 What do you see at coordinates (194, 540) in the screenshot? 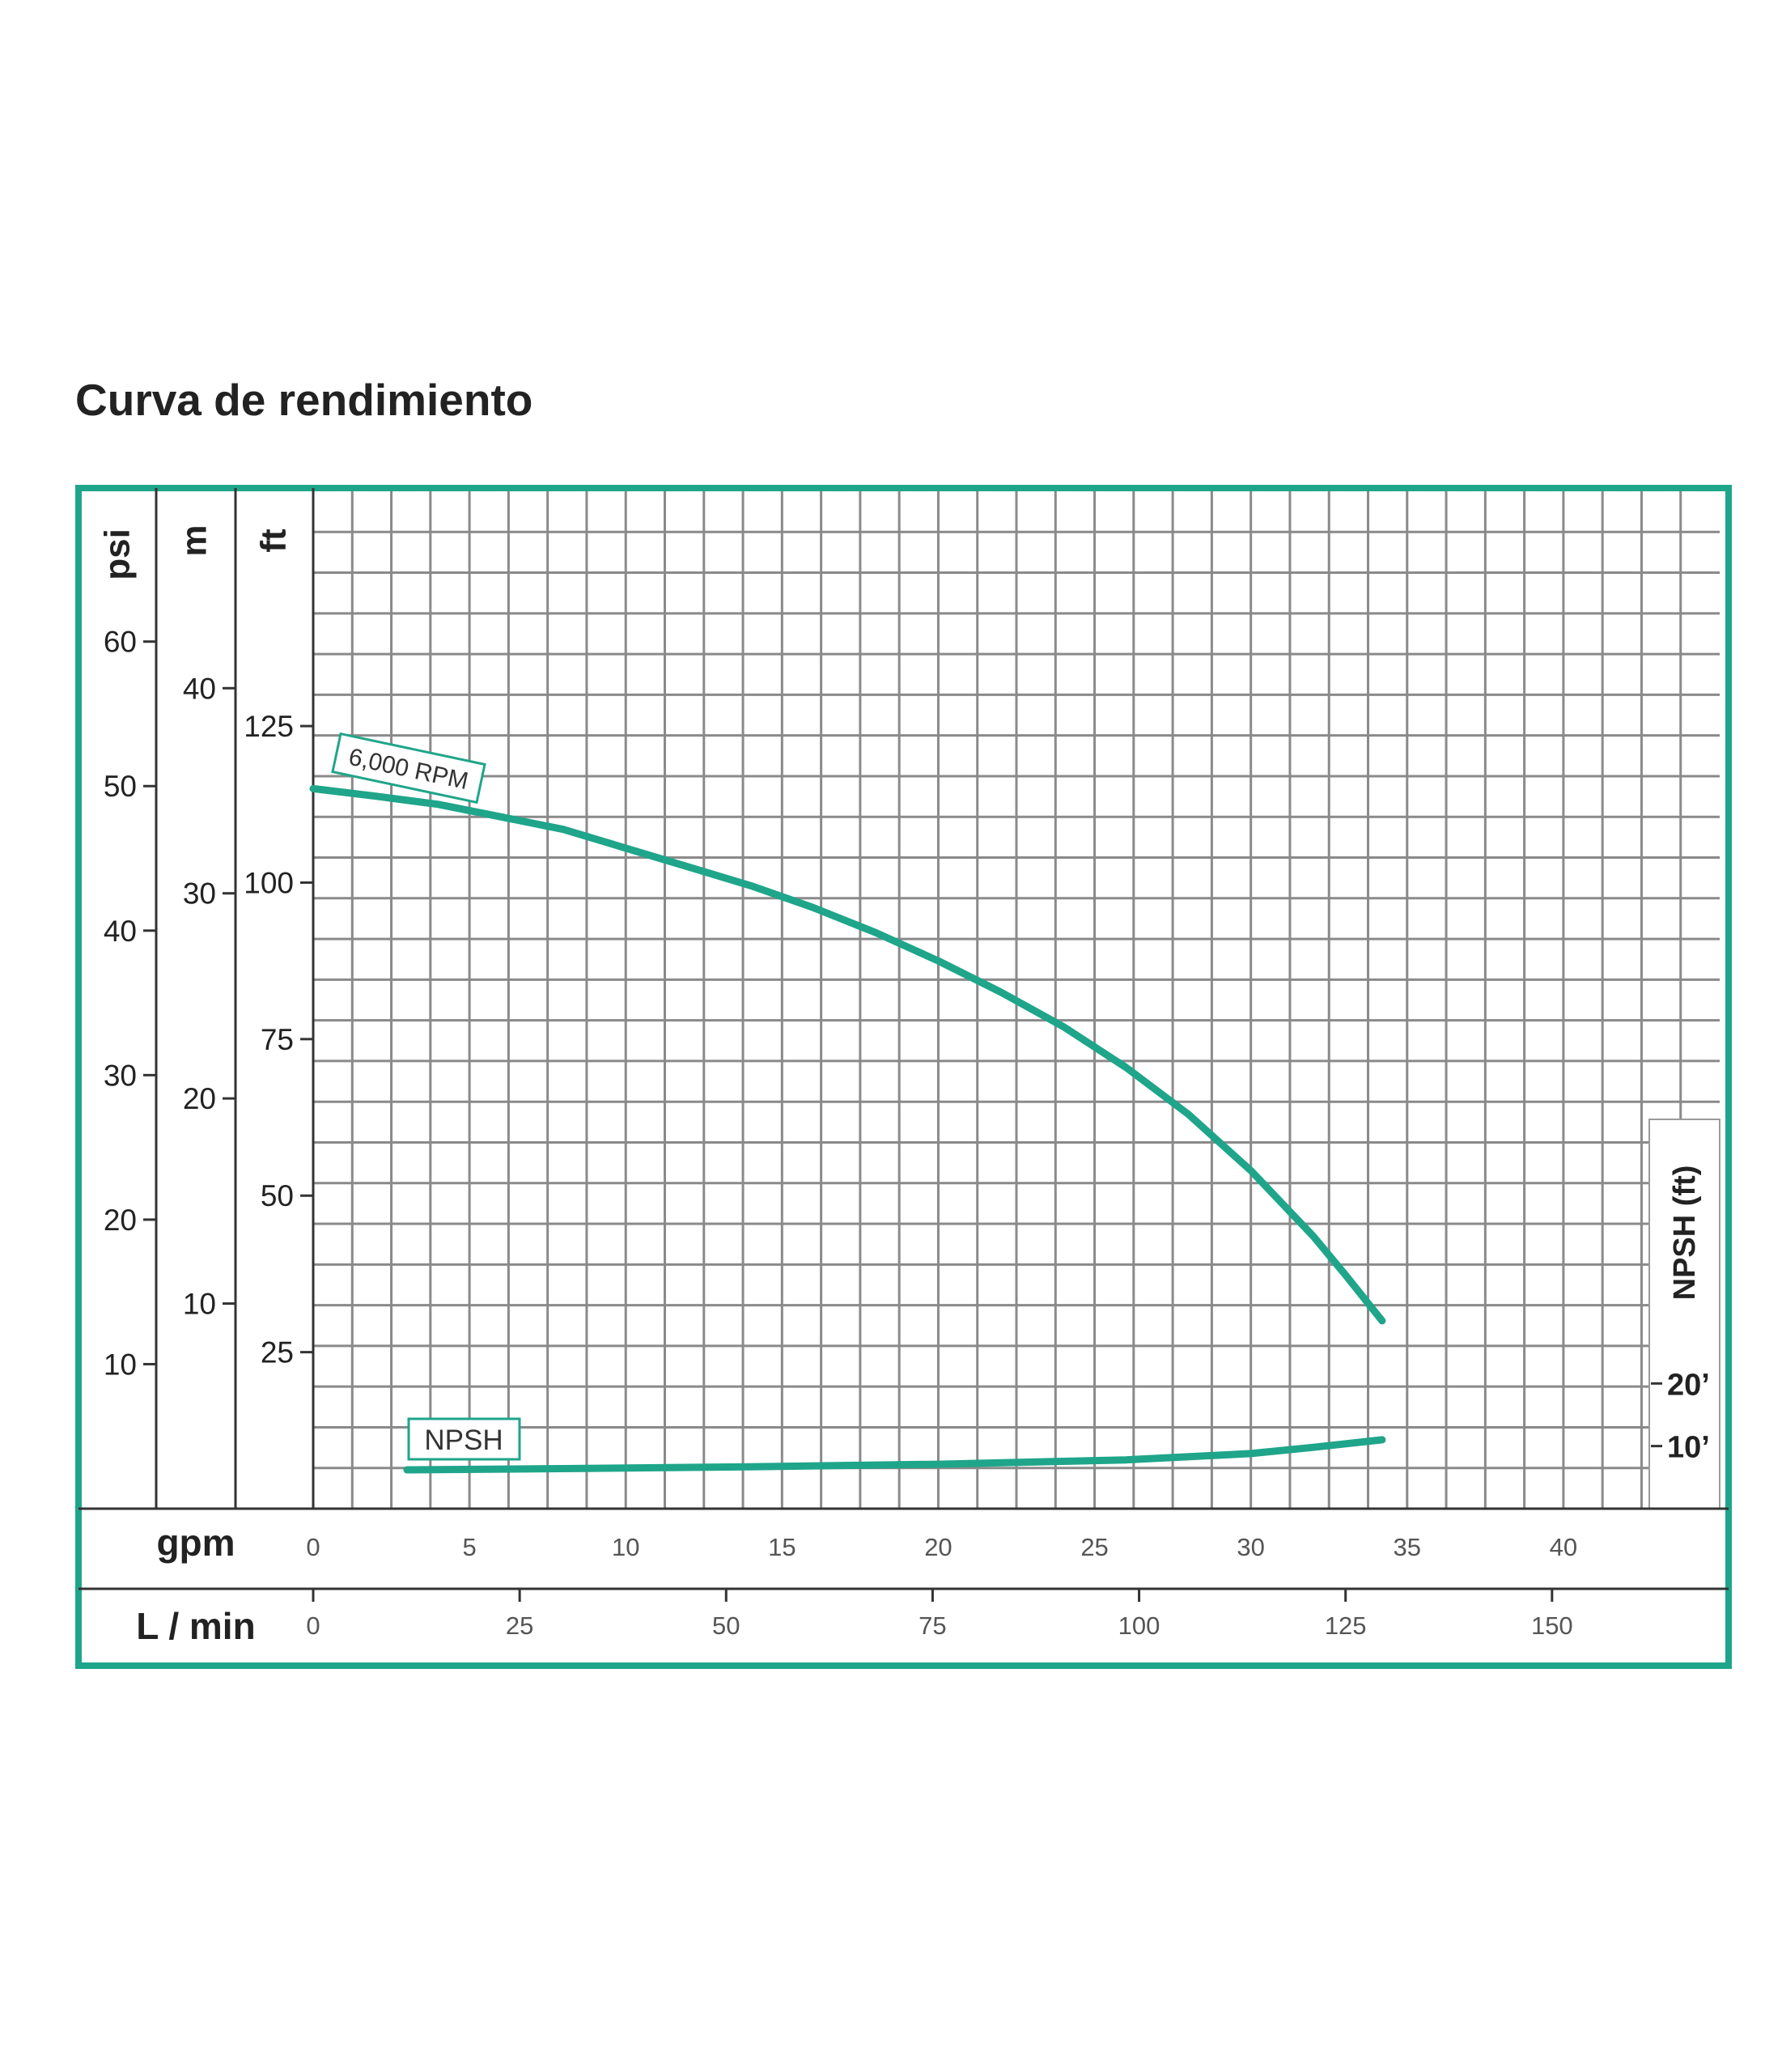
I see `m-axis-label: m` at bounding box center [194, 540].